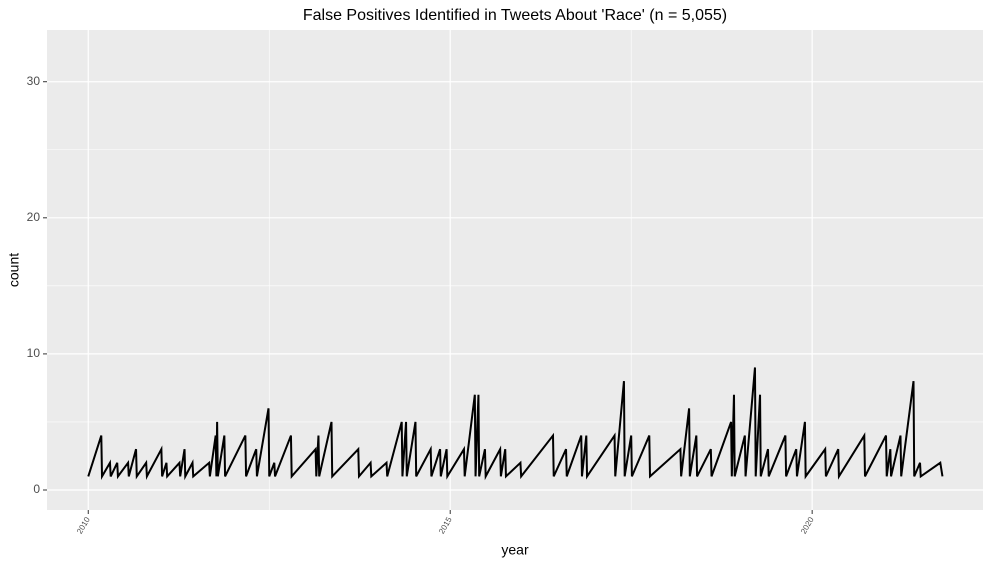  What do you see at coordinates (445, 525) in the screenshot?
I see `x-tick-label: 2015` at bounding box center [445, 525].